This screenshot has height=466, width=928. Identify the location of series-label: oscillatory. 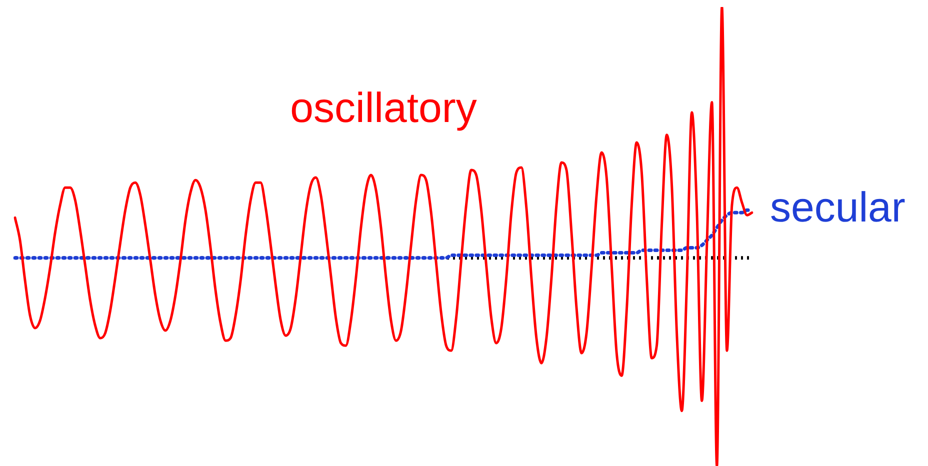
(383, 107).